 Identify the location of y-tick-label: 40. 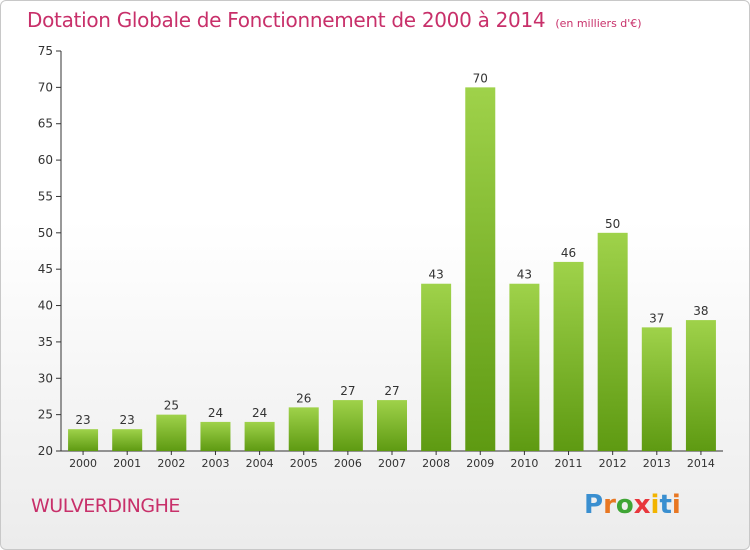
(45, 306).